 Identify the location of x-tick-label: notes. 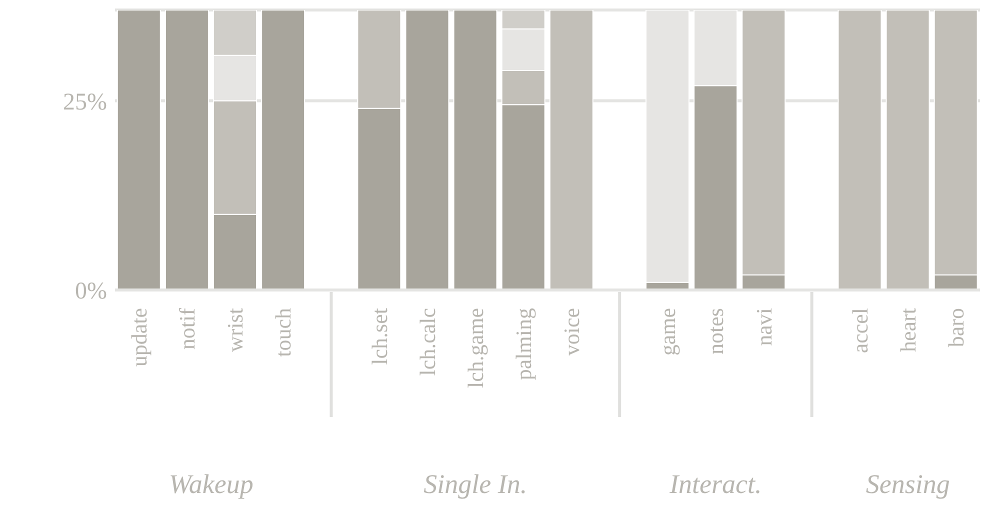
(715, 331).